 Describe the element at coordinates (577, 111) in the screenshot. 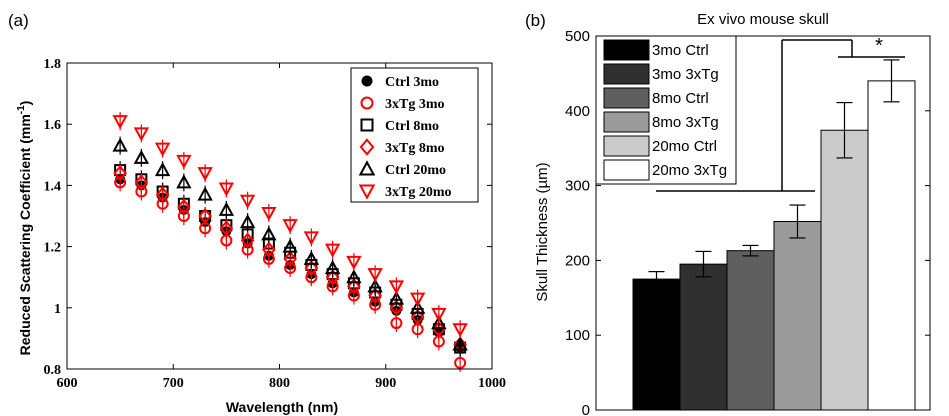

I see `y-tick-label-b: 400` at that location.